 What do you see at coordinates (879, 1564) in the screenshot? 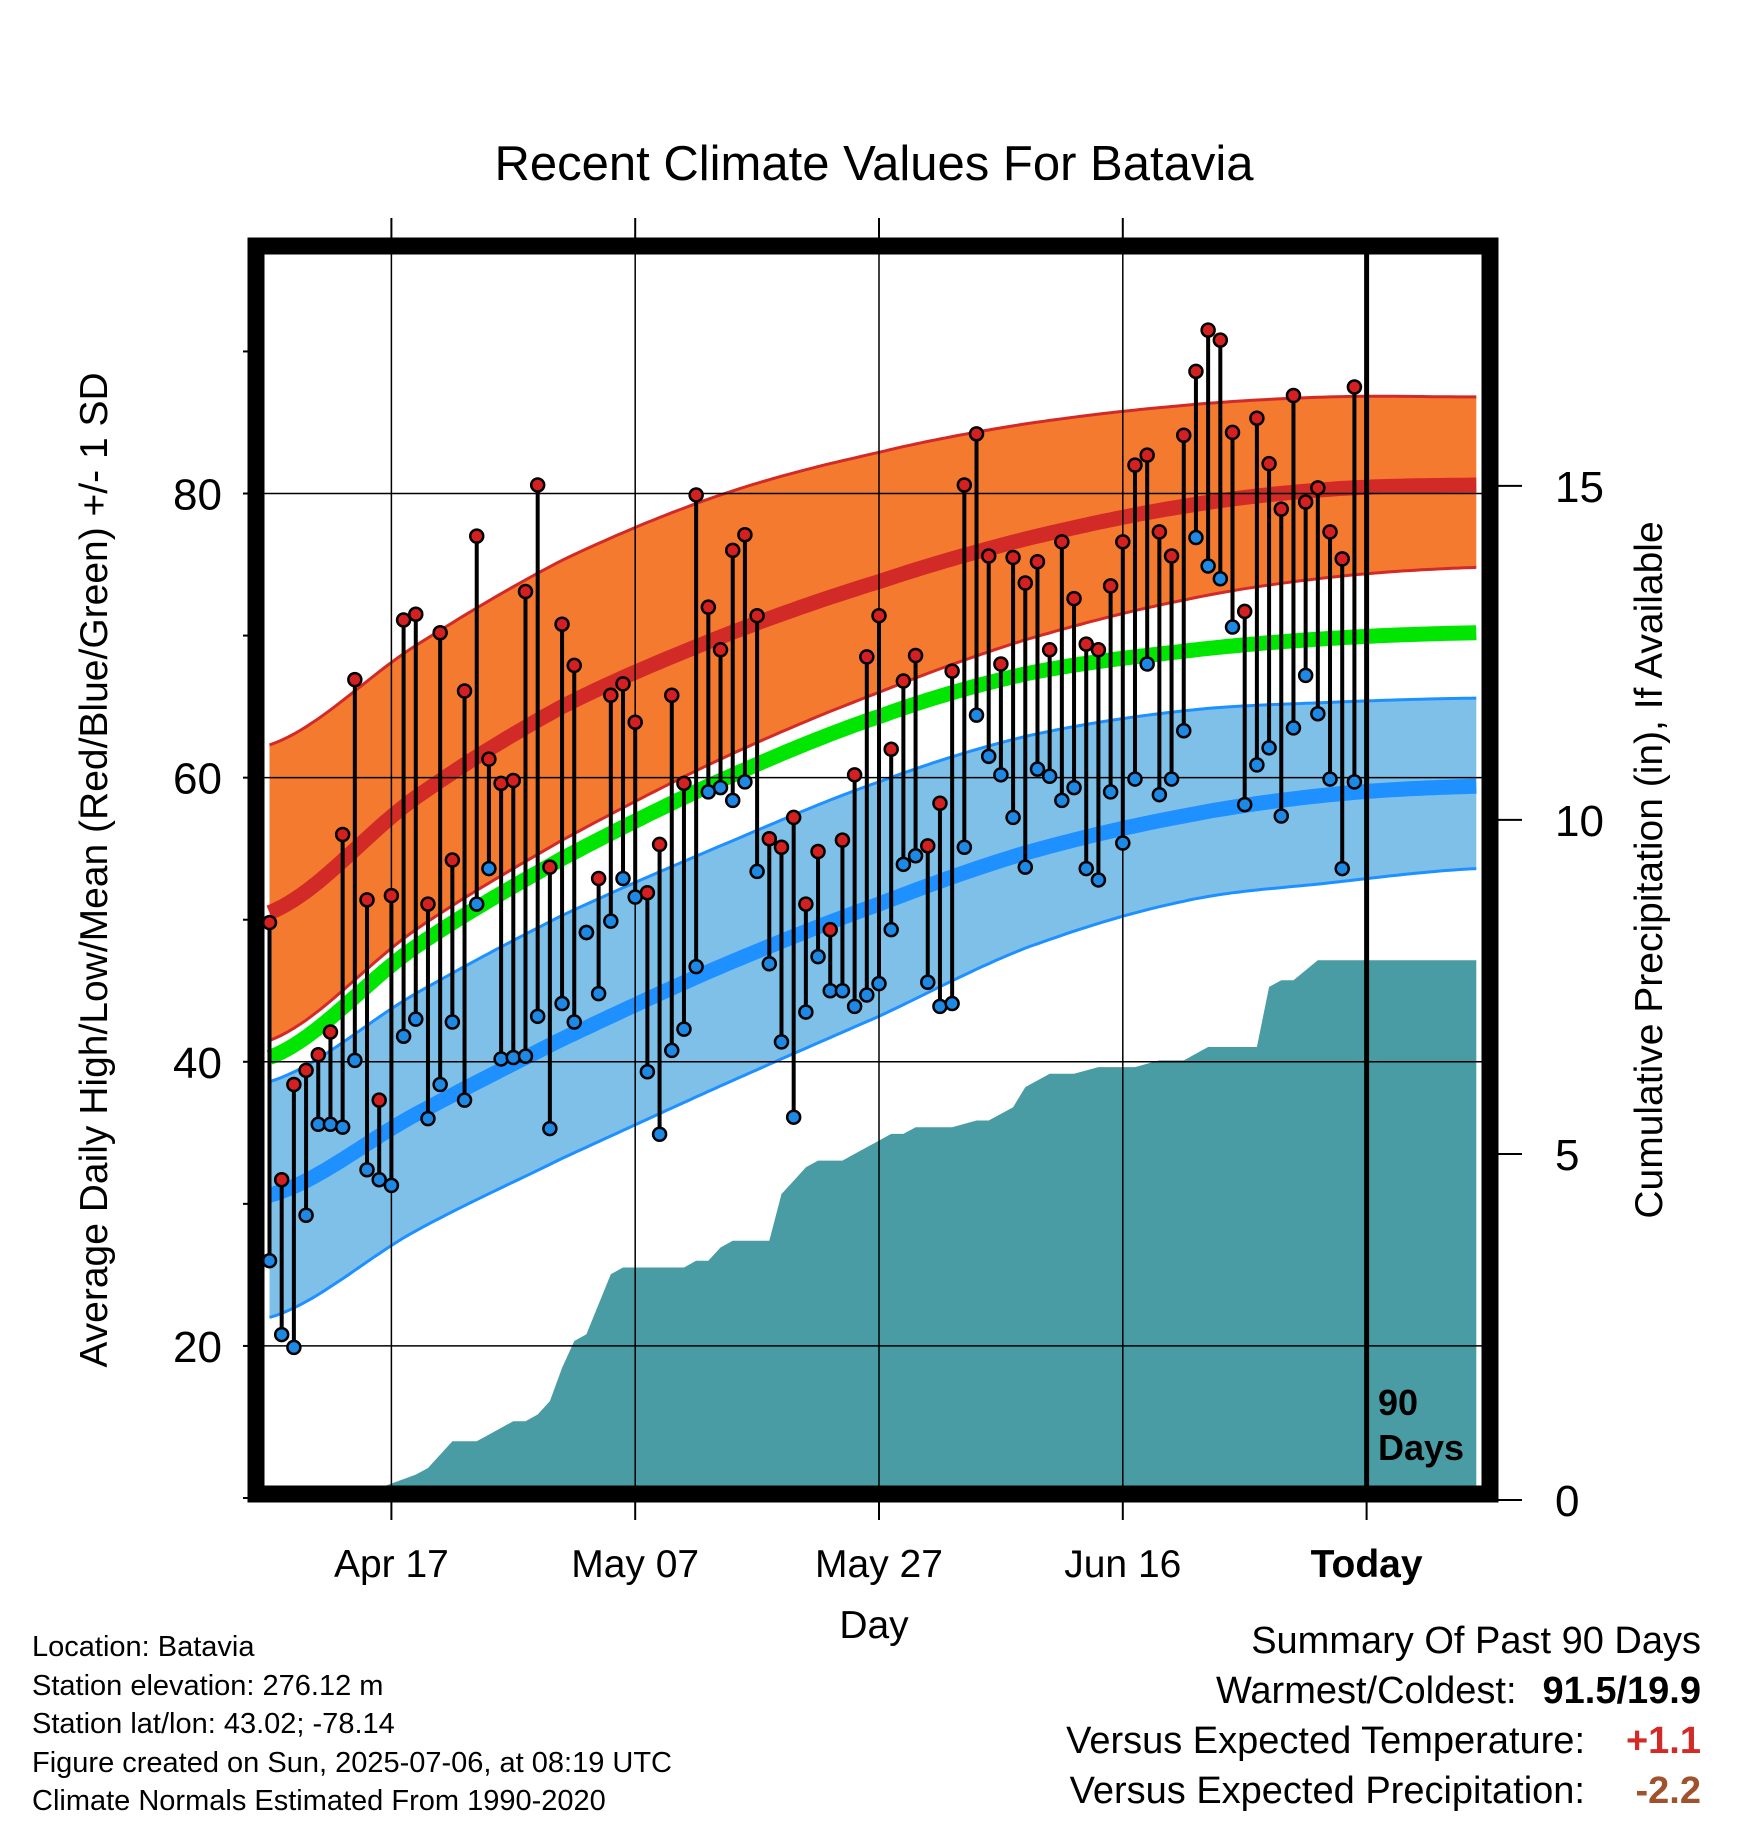
I see `x-tick-label: May 27` at bounding box center [879, 1564].